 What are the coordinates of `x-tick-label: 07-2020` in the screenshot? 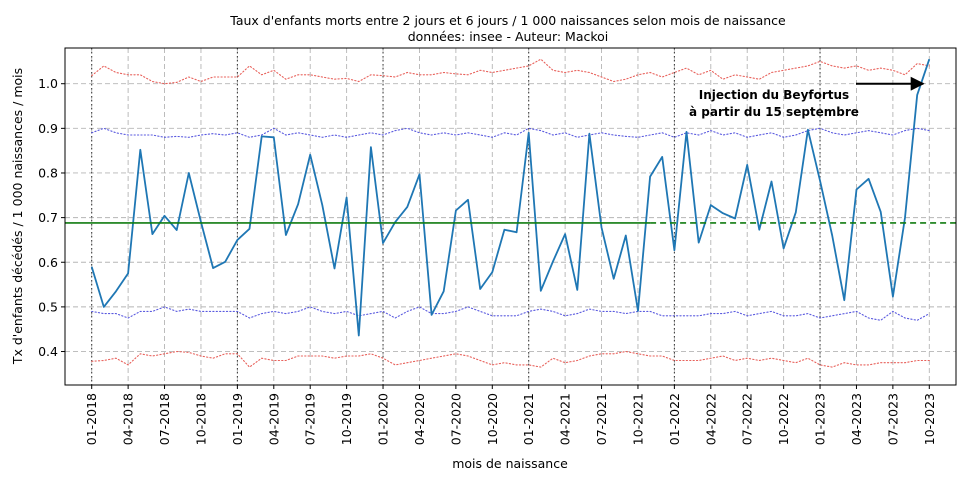 It's located at (455, 419).